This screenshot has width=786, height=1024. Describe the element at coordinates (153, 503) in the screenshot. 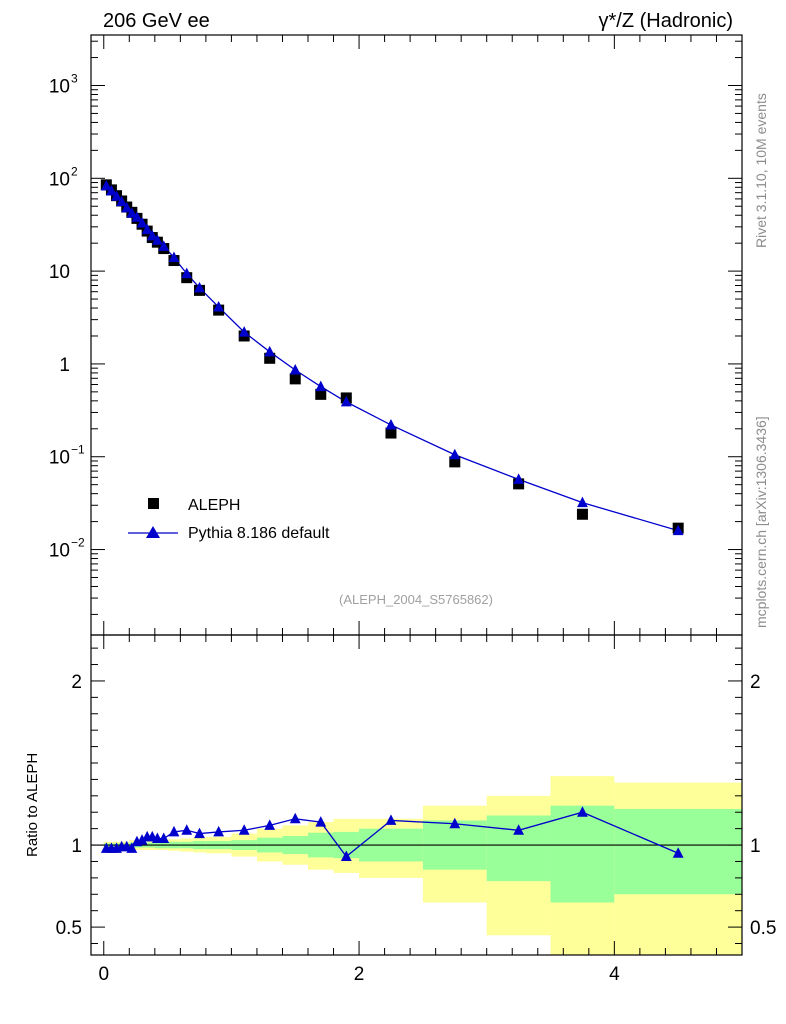

I see `legend-data-marker` at that location.